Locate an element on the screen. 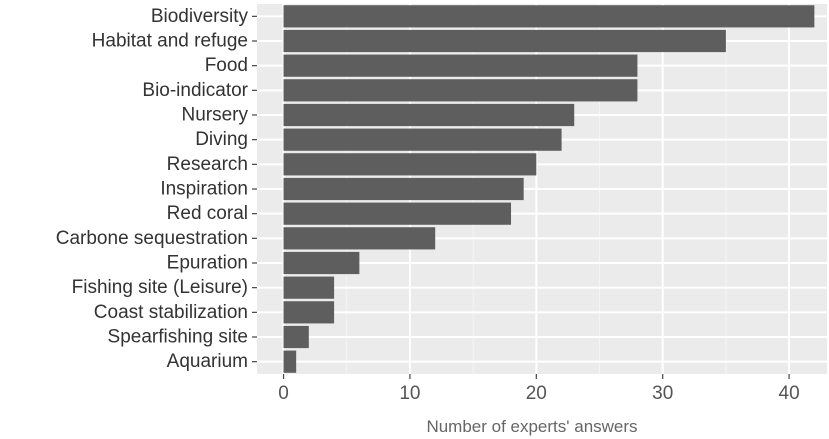 Image resolution: width=829 pixels, height=439 pixels. y-tick-label: Biodiversity is located at coordinates (200, 16).